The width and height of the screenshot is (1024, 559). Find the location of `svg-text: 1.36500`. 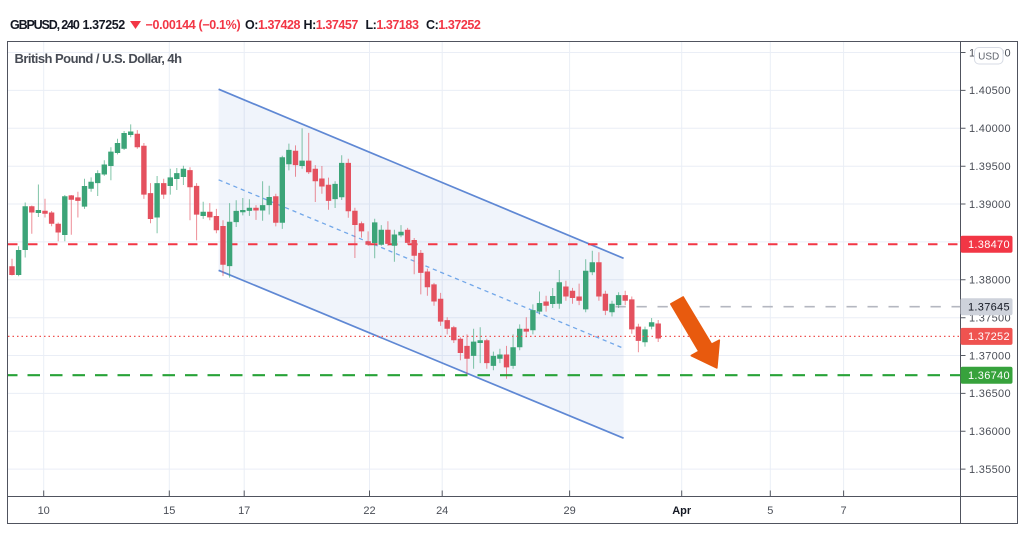

svg-text: 1.36500 is located at coordinates (990, 394).